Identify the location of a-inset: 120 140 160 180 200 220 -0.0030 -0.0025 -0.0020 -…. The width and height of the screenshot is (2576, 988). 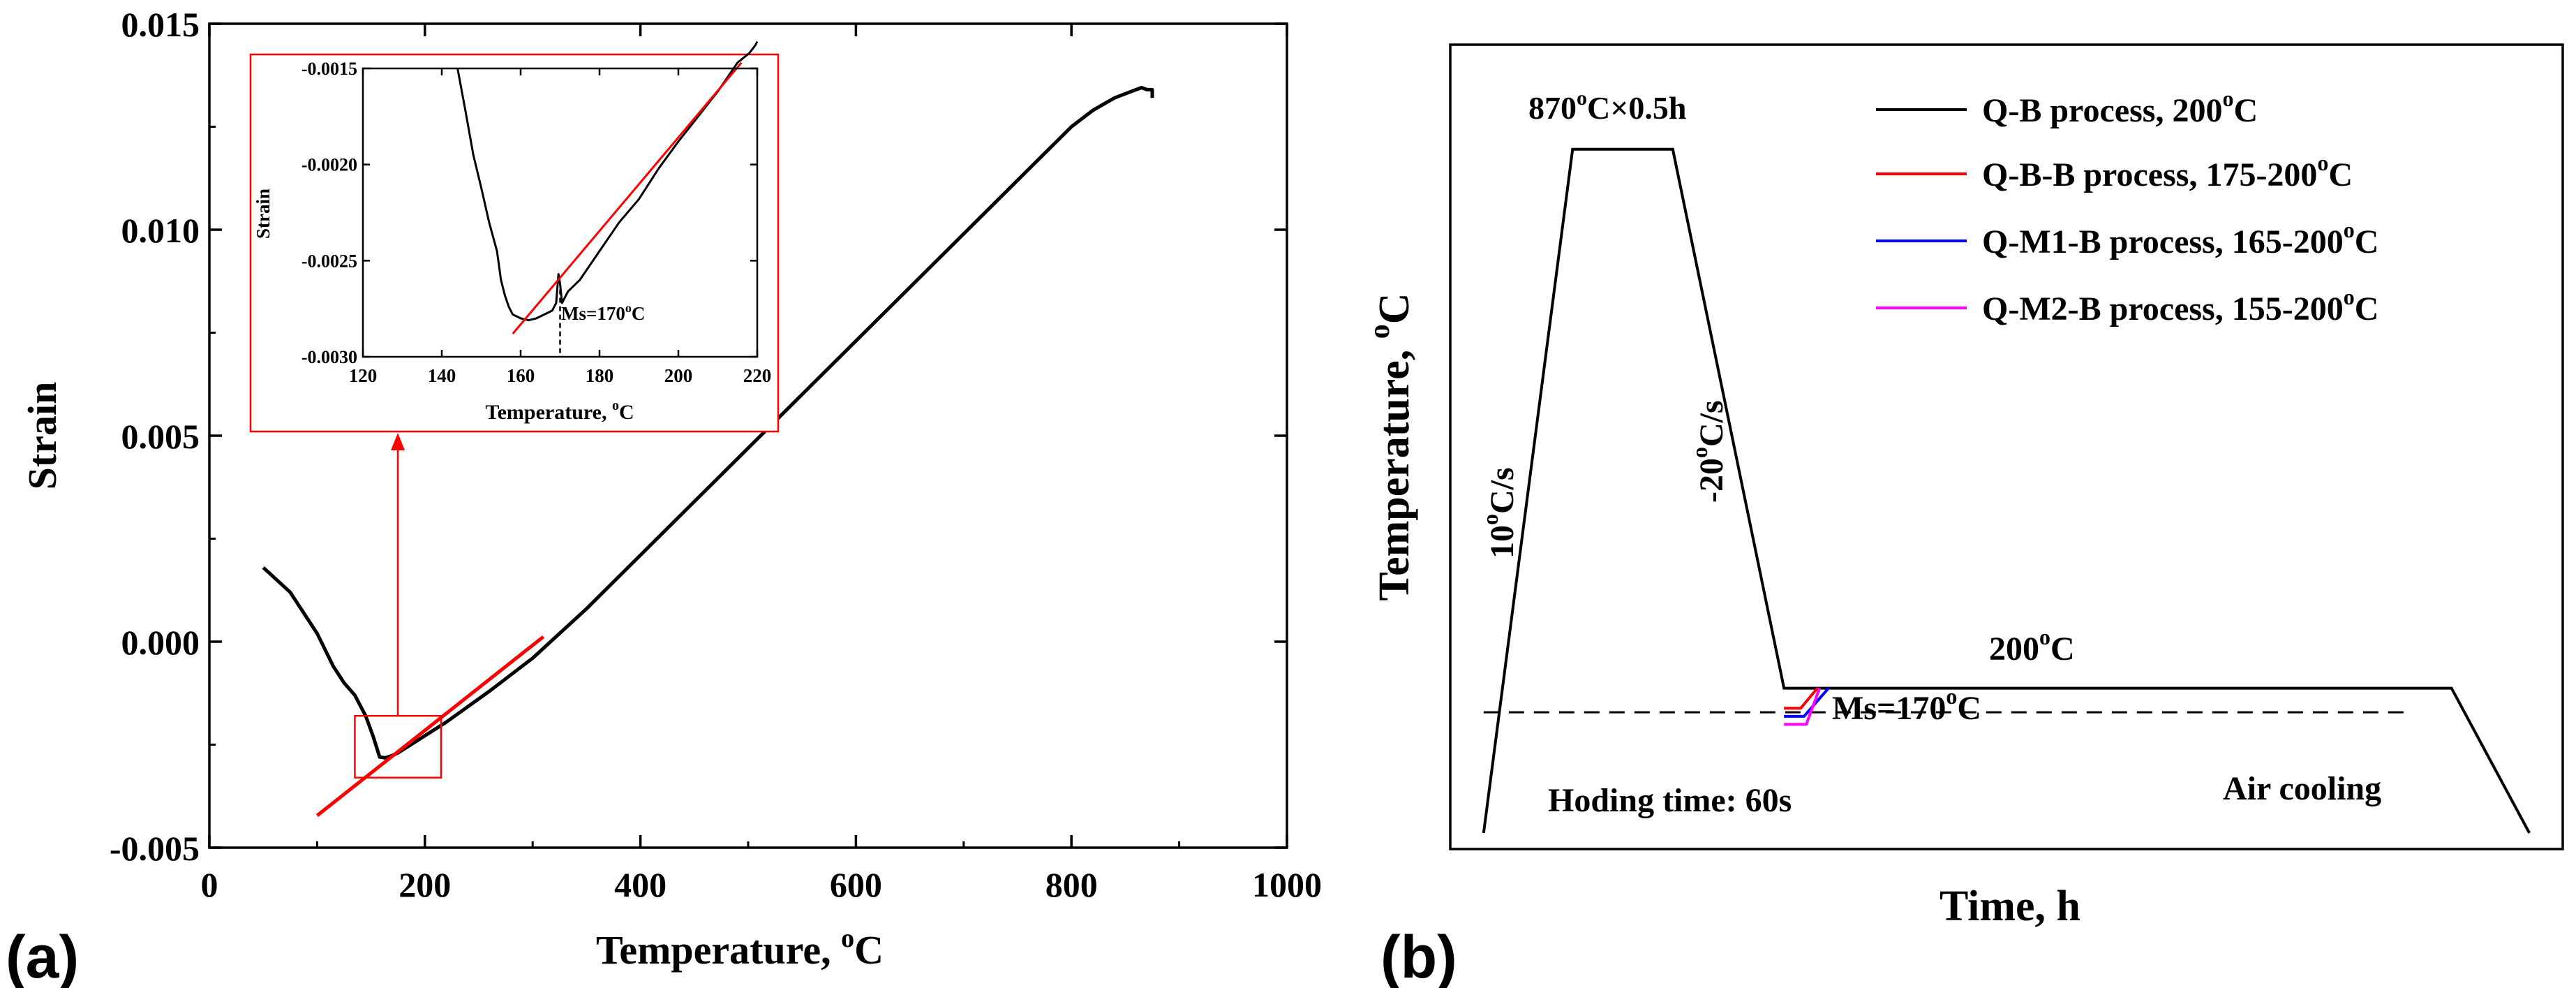
(514, 237).